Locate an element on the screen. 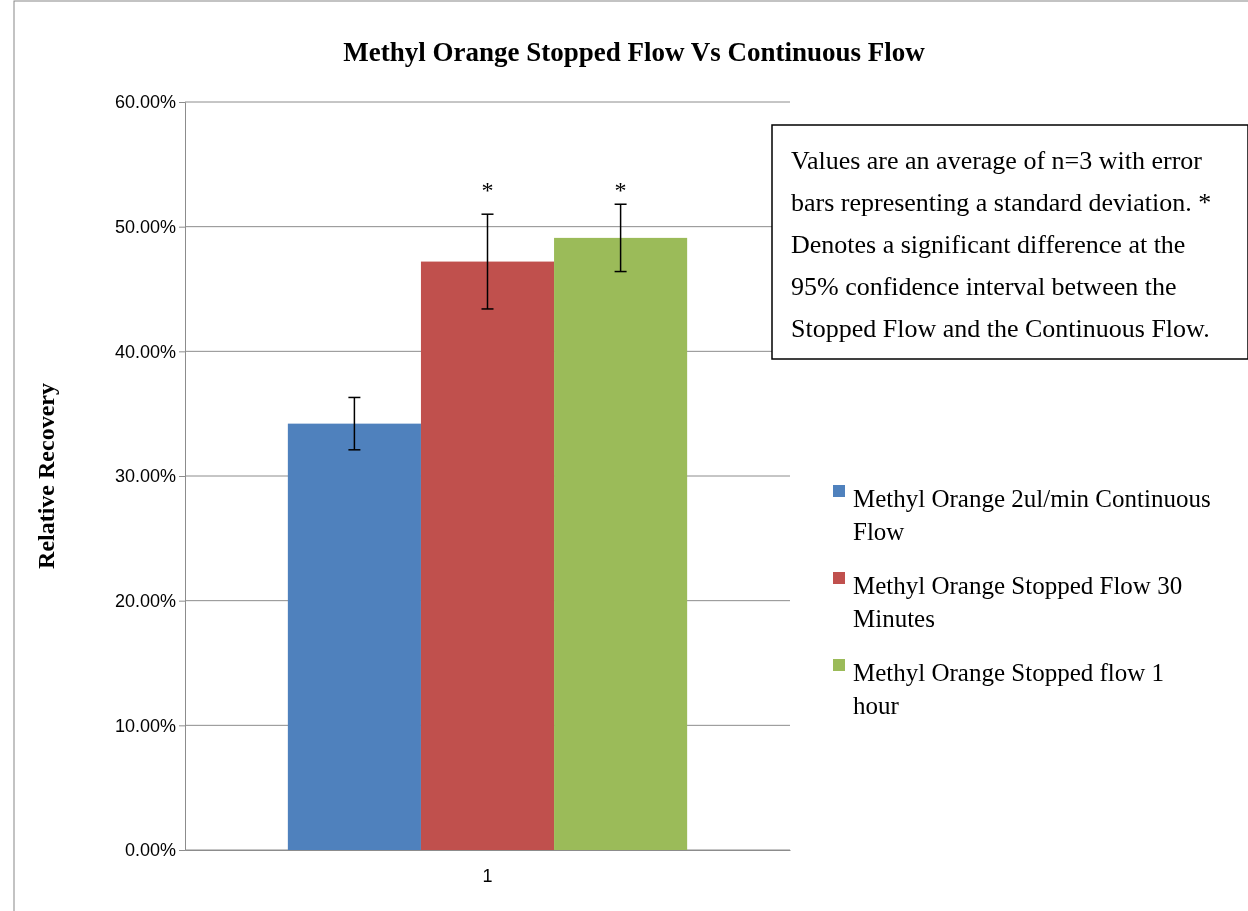 The width and height of the screenshot is (1248, 911). y-tick-label: 10.00% is located at coordinates (145, 725).